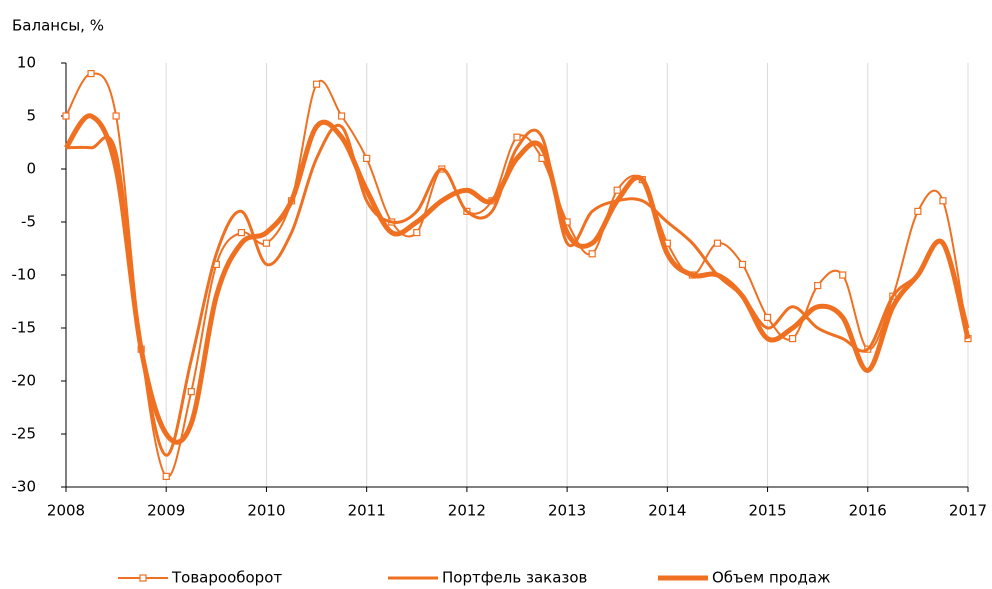 Image resolution: width=992 pixels, height=589 pixels. I want to click on x-tick-label: 2015, so click(767, 511).